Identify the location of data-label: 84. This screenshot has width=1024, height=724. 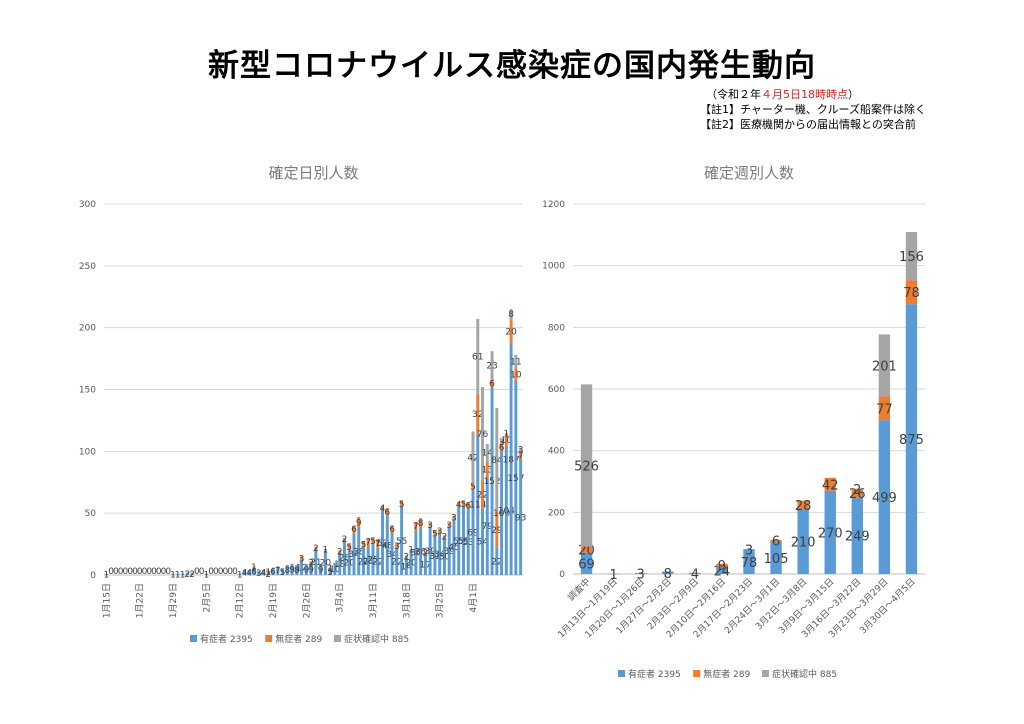
(497, 461).